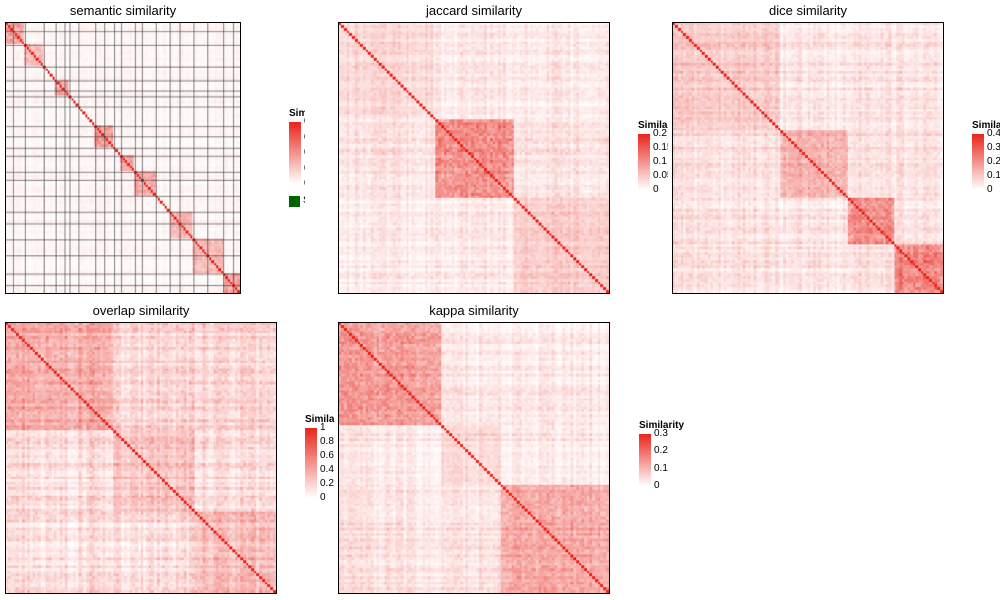 The height and width of the screenshot is (600, 1000). I want to click on kappa-heatmap, so click(474, 458).